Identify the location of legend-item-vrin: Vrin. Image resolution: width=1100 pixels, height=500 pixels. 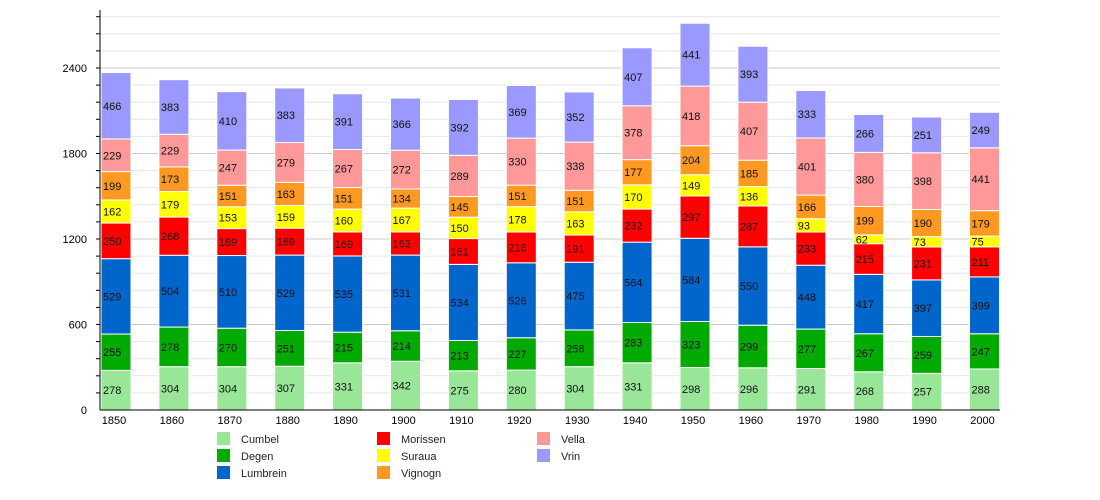
(558, 456).